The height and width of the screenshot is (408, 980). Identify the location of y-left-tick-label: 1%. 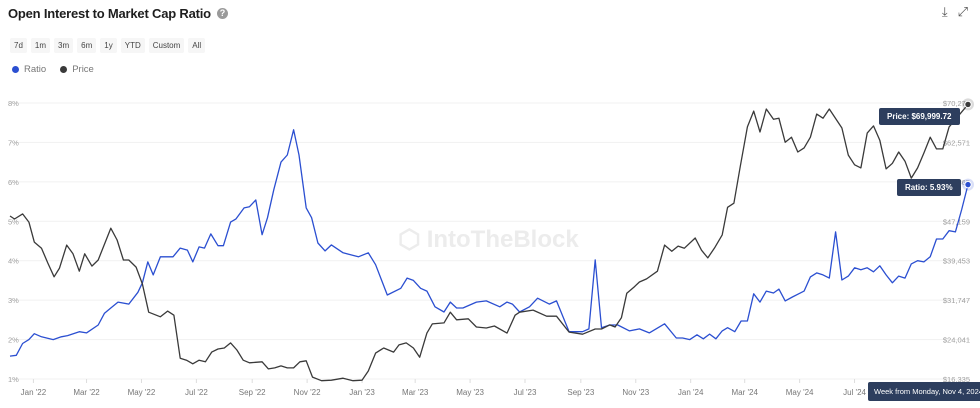
(13, 379).